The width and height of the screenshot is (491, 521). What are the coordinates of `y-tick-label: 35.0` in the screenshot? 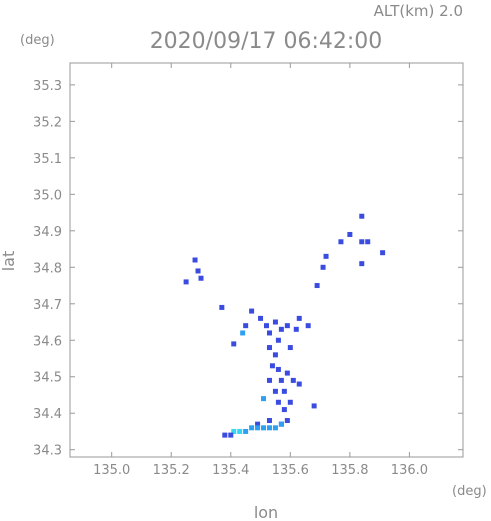 It's located at (47, 195).